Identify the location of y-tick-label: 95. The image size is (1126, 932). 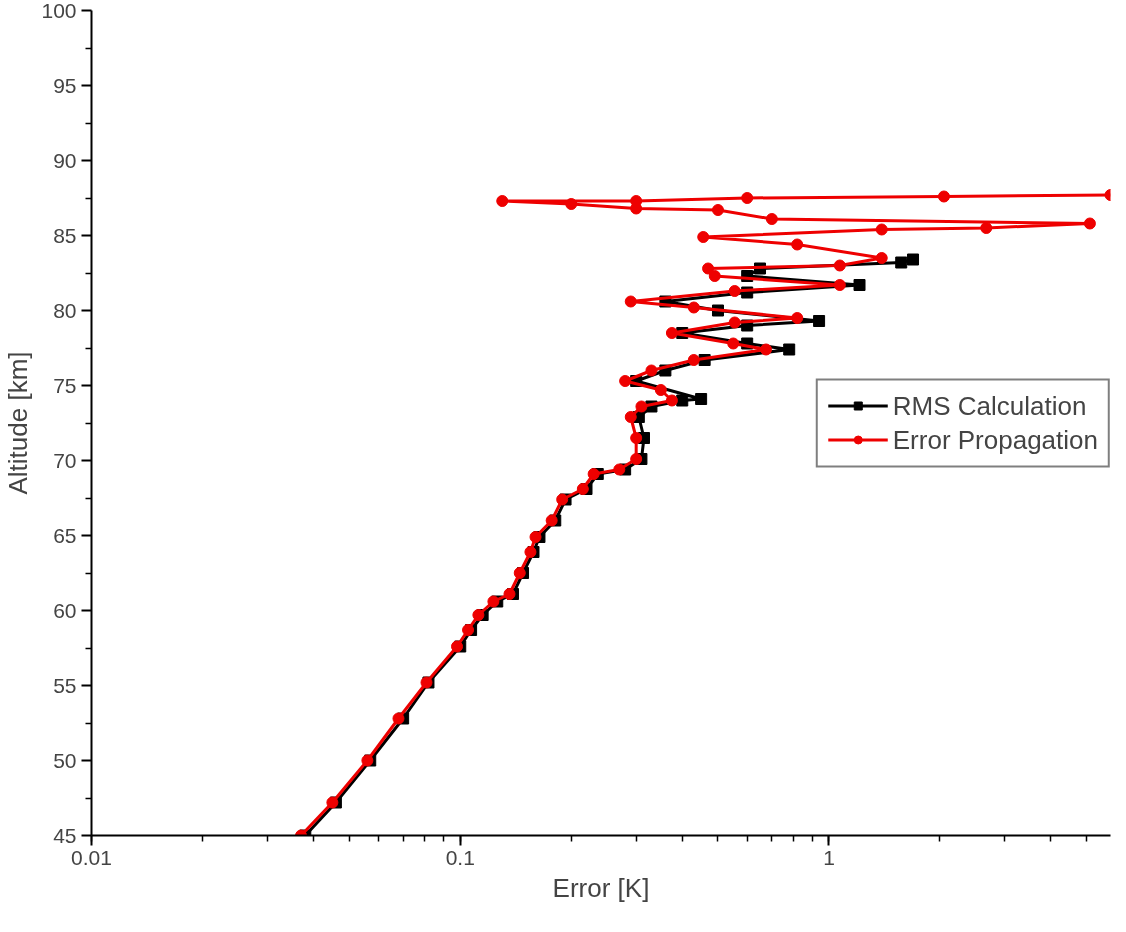
(65, 85).